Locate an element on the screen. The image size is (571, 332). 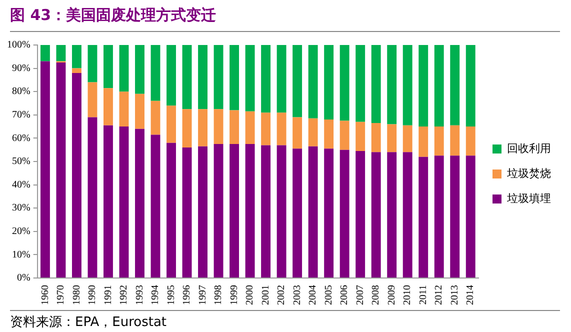
y-tick-label: 70% is located at coordinates (21, 115).